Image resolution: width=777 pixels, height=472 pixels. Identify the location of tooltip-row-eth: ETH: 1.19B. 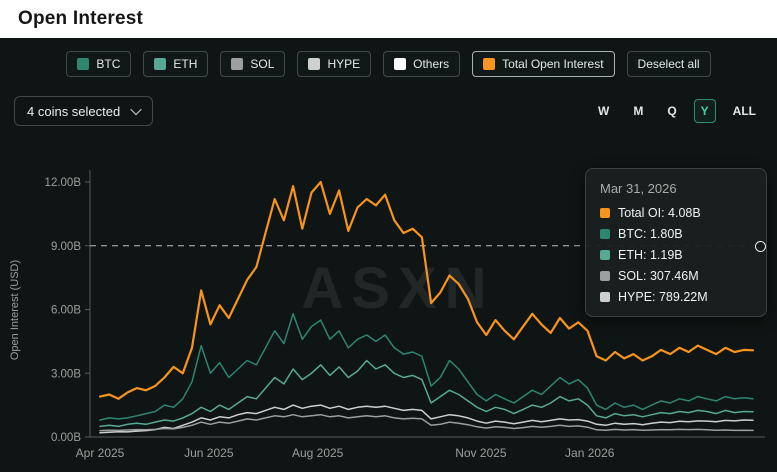
(676, 255).